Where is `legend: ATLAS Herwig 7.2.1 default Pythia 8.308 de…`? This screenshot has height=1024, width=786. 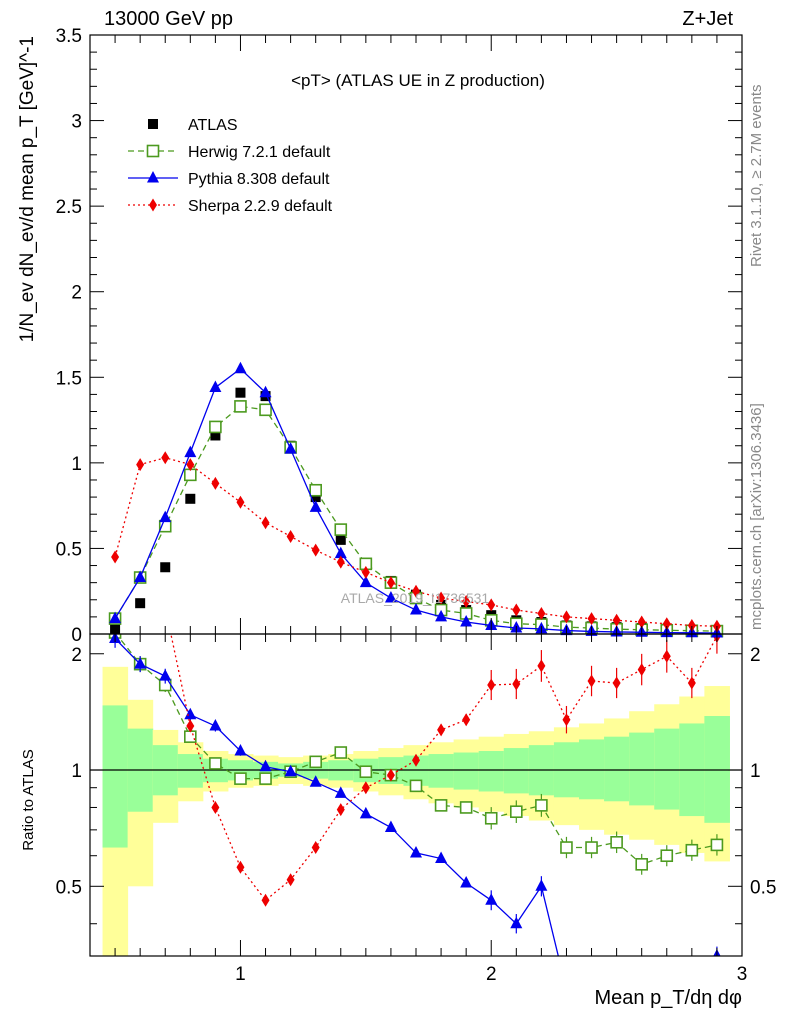 legend: ATLAS Herwig 7.2.1 default Pythia 8.308 de… is located at coordinates (230, 166).